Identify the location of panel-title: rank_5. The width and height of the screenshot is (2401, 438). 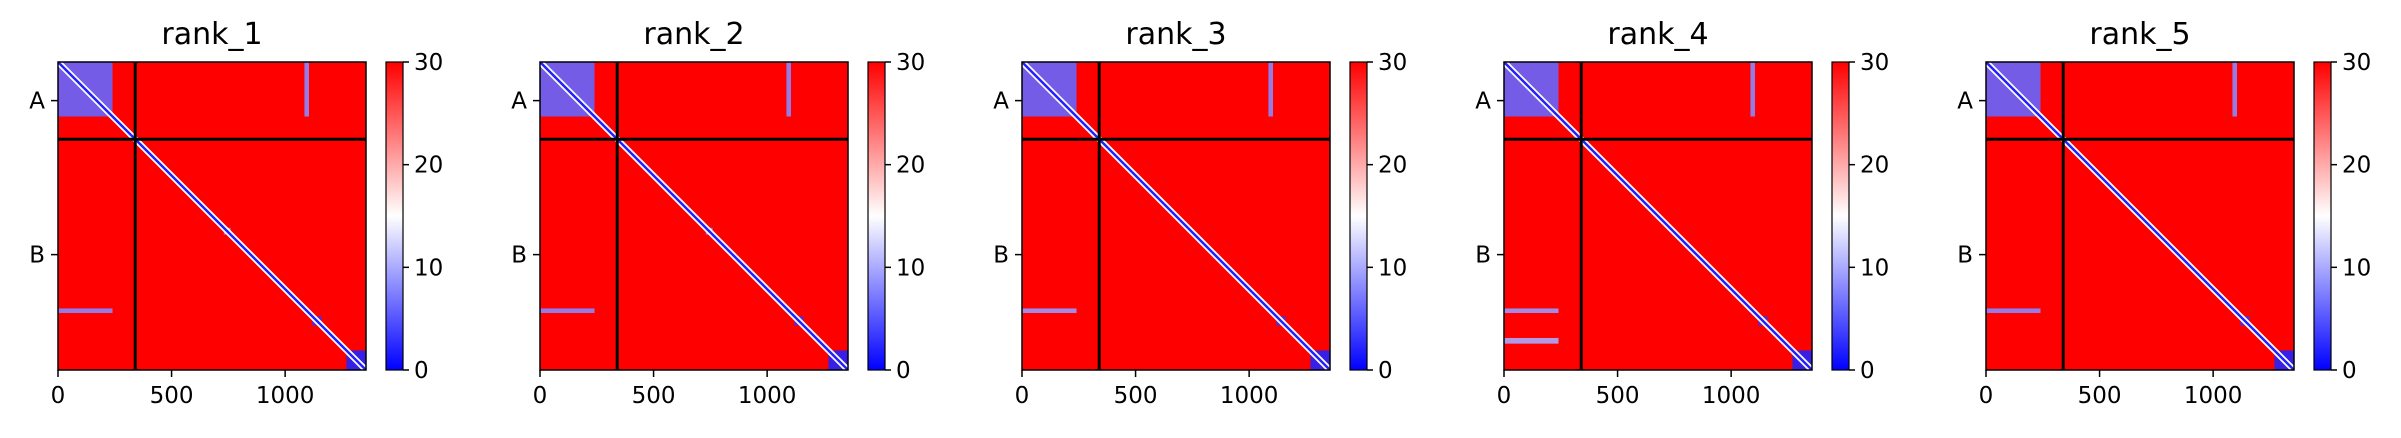
(2139, 34).